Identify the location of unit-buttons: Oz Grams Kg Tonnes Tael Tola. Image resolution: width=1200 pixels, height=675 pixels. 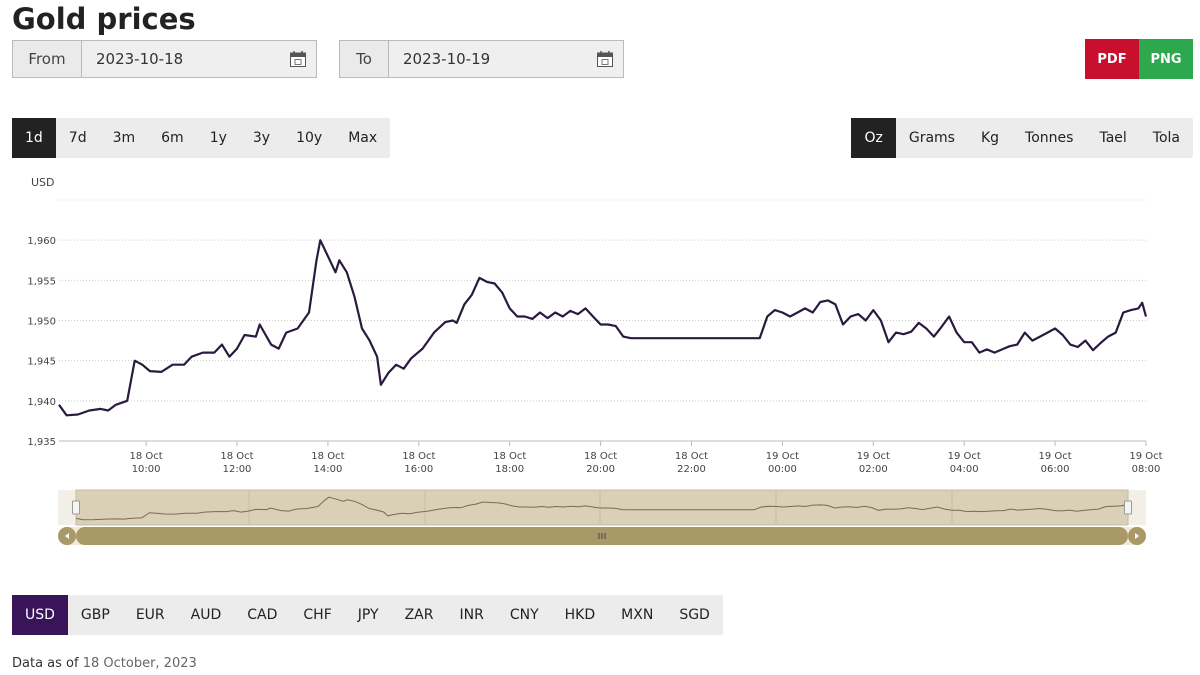
(1022, 138).